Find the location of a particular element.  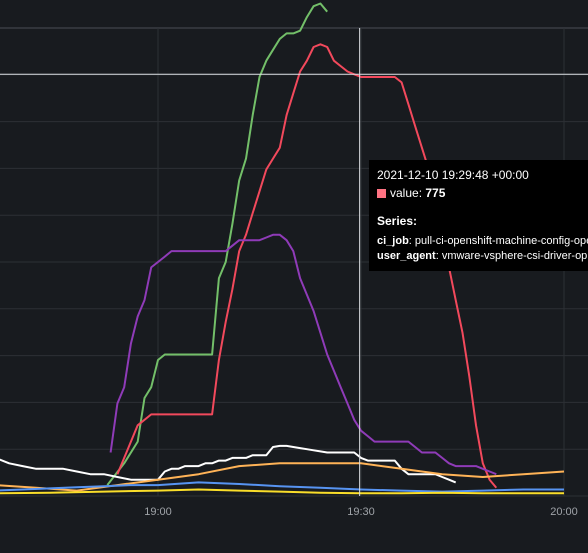

tooltip-value-row: value: 775 is located at coordinates (482, 193).